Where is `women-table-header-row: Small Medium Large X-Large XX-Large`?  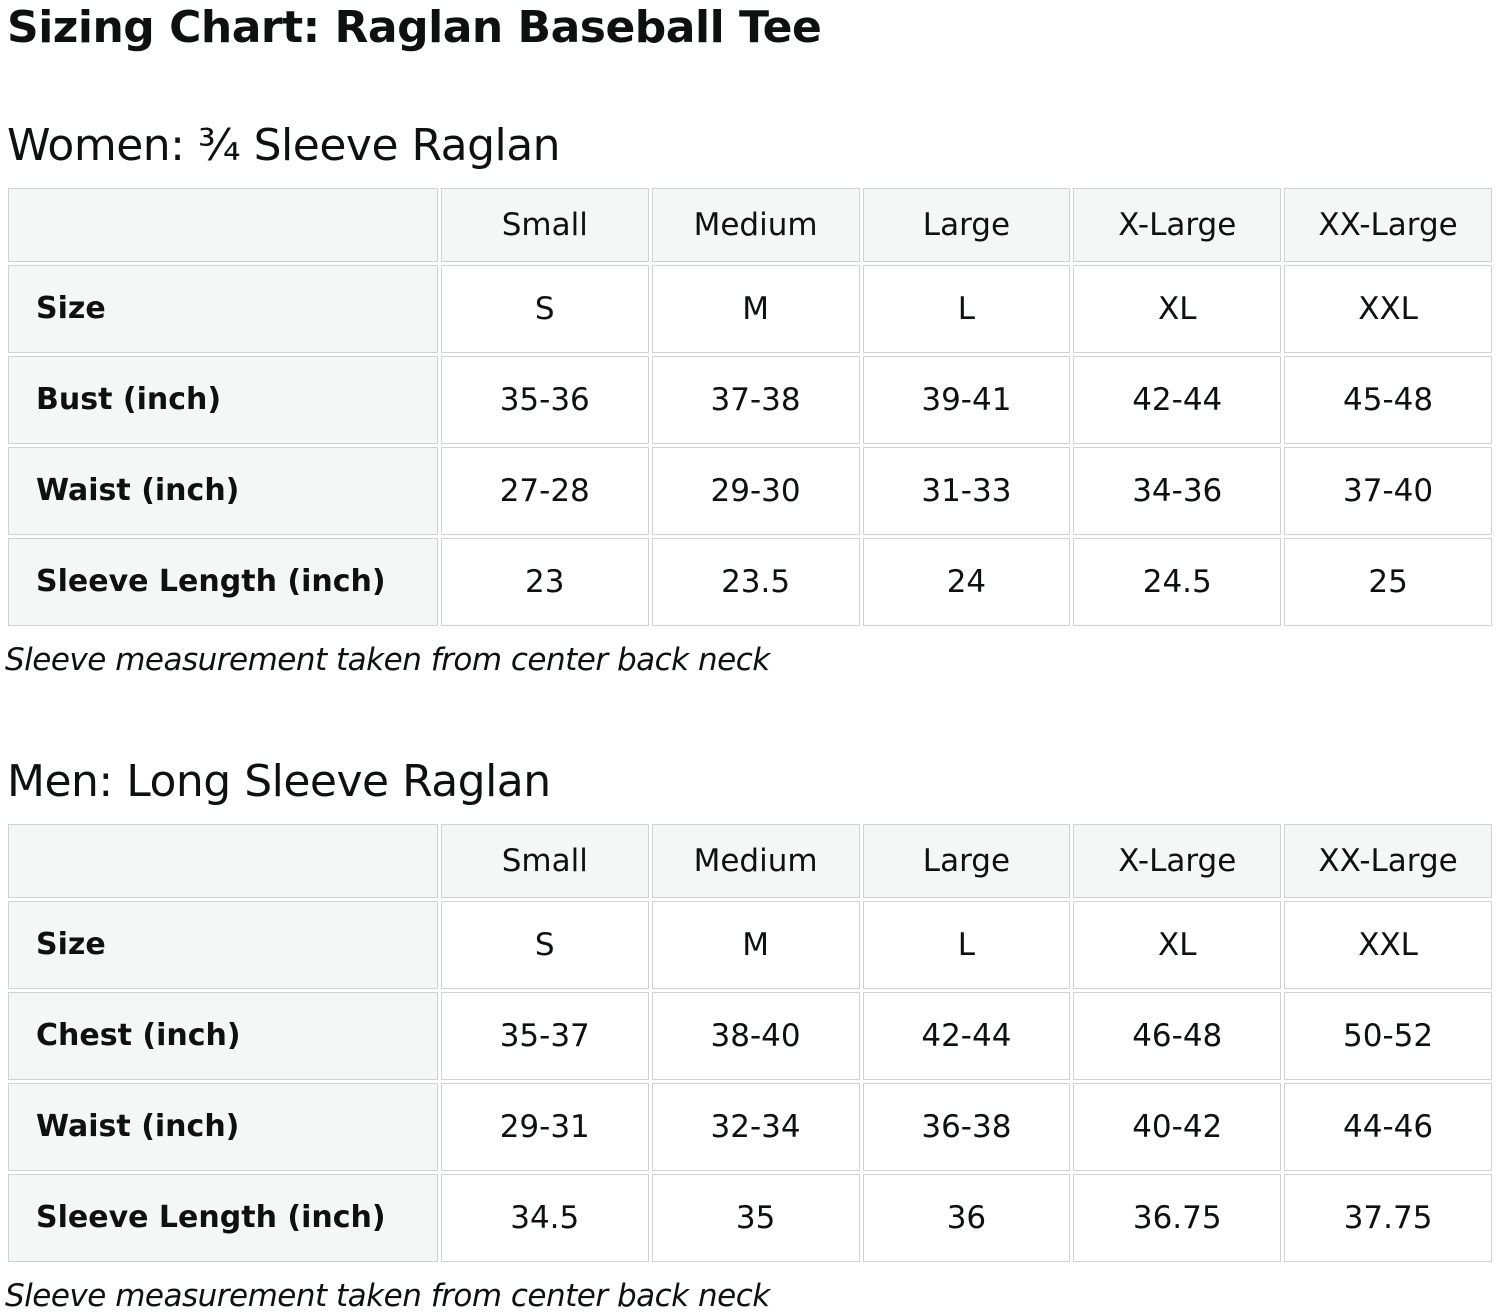 women-table-header-row: Small Medium Large X-Large XX-Large is located at coordinates (750, 224).